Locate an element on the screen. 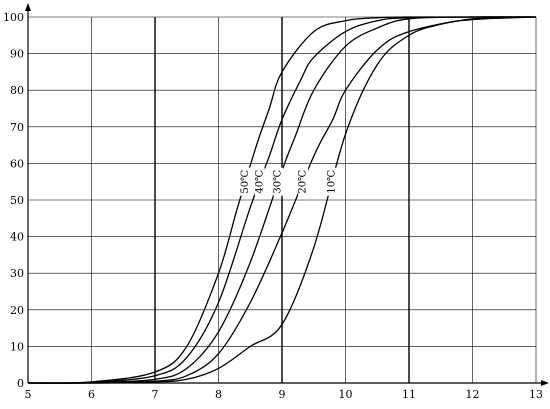 The height and width of the screenshot is (409, 550). x-tick-label: 7 is located at coordinates (155, 394).